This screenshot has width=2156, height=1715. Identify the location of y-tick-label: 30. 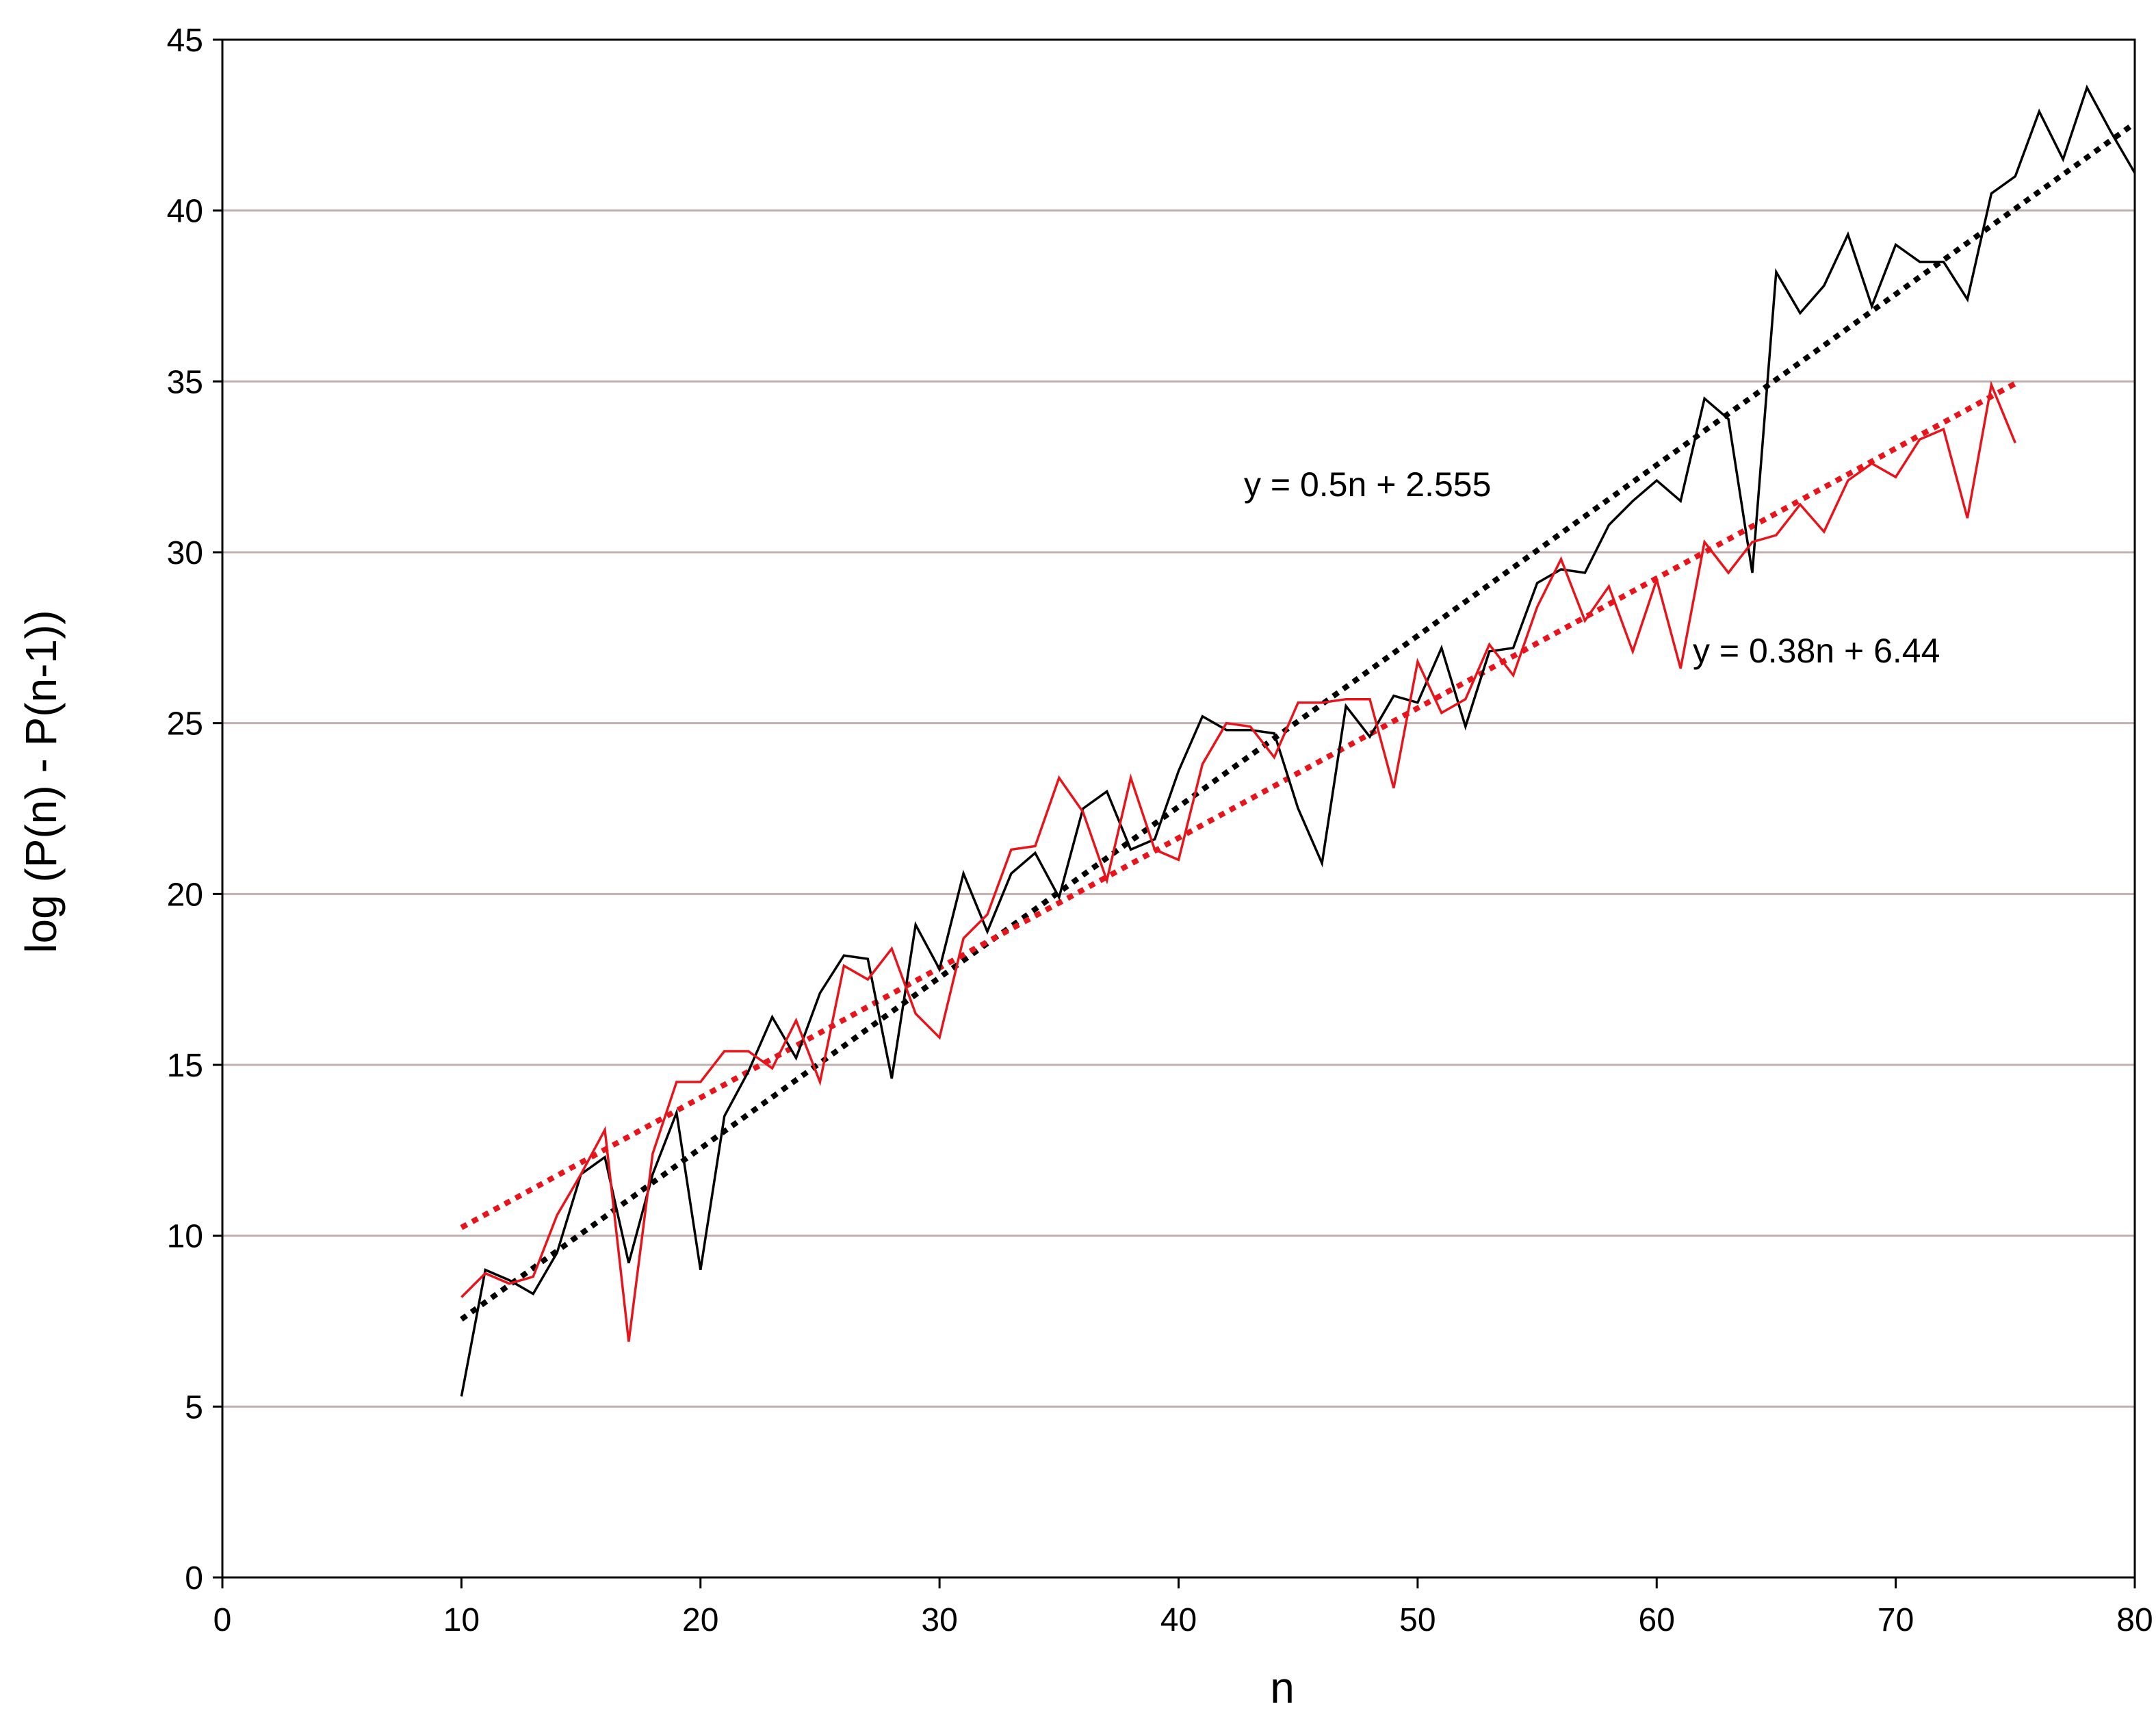
(185, 553).